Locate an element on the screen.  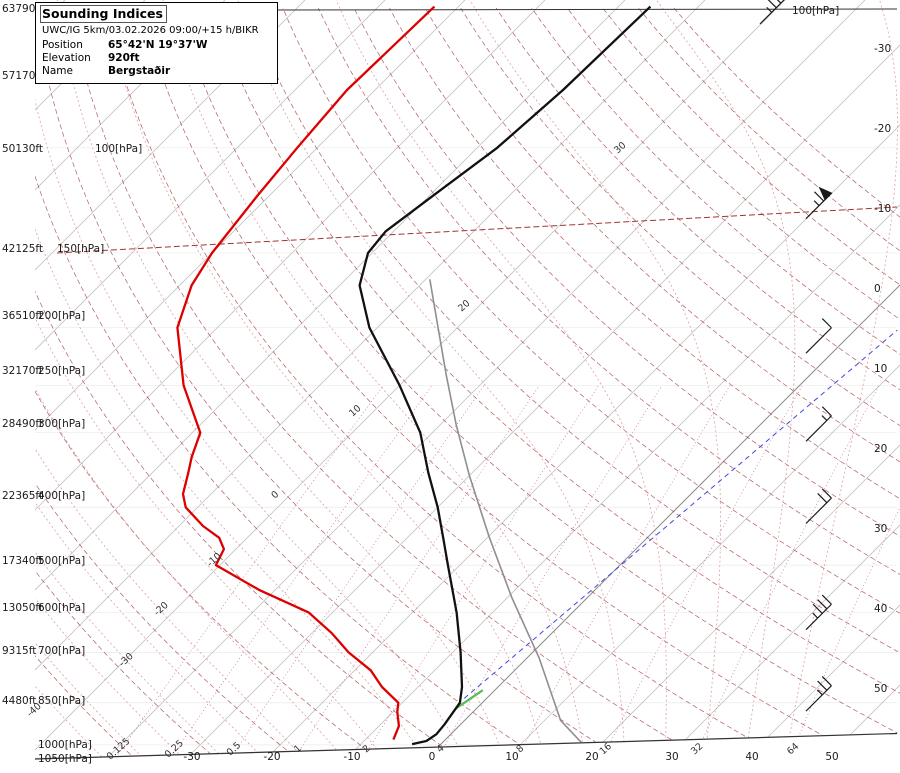
mixing-ratio-label: 0.125 is located at coordinates (119, 749).